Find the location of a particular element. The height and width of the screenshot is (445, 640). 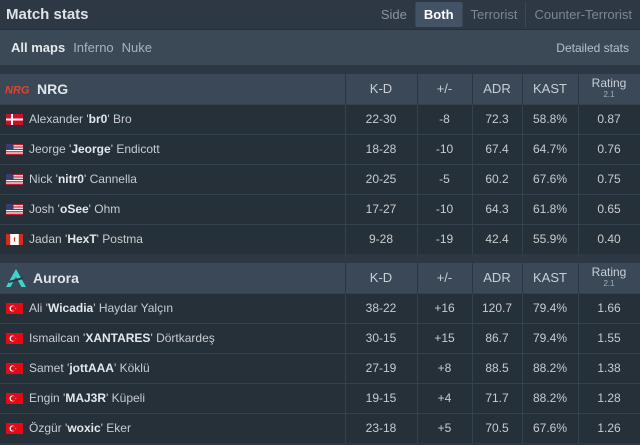

player-row: Alexander 'br0' Bro 22-30 -8 72.3 58.8% 0.87 is located at coordinates (320, 118).